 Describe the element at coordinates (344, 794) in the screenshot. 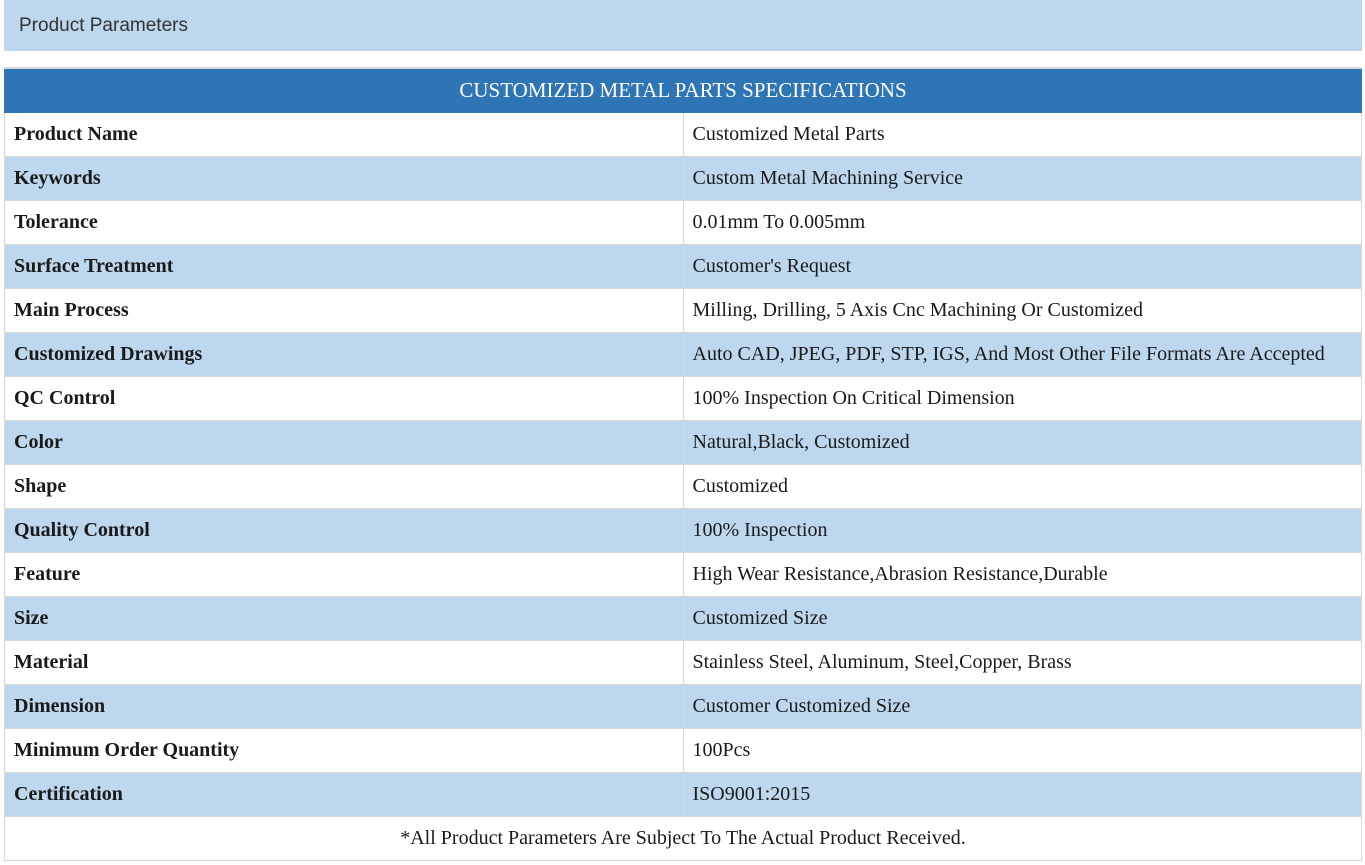

I see `row-label: Certification` at that location.